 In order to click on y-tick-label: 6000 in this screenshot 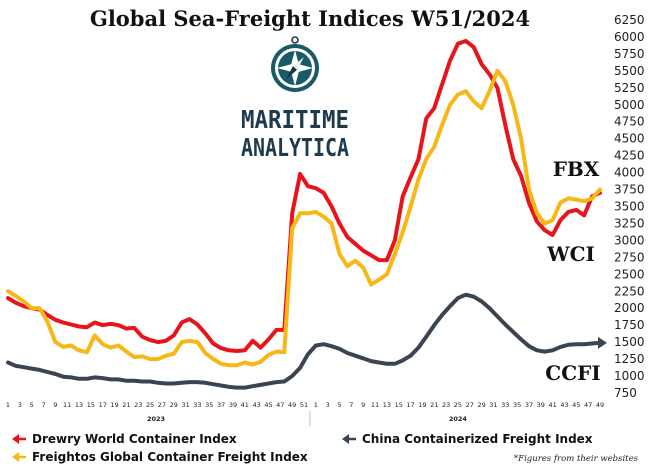, I will do `click(629, 37)`.